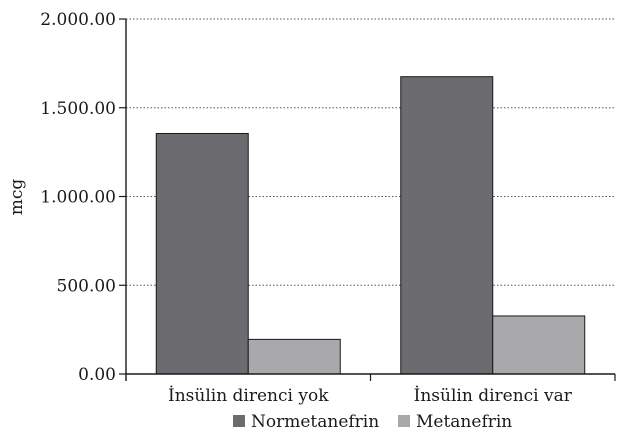 Image resolution: width=617 pixels, height=436 pixels. I want to click on x-category-label: İnsülin direnci var, so click(493, 395).